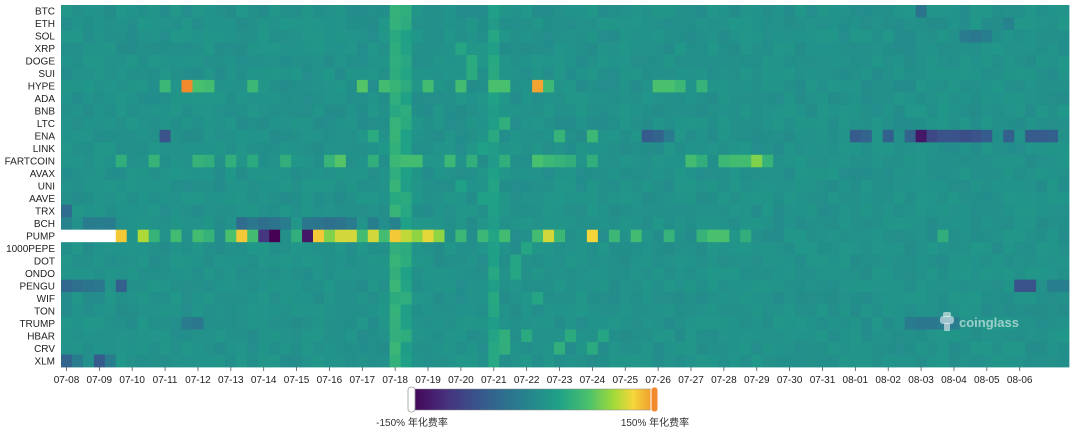 This screenshot has height=432, width=1080. What do you see at coordinates (411, 399) in the screenshot?
I see `colorbar-min-handle` at bounding box center [411, 399].